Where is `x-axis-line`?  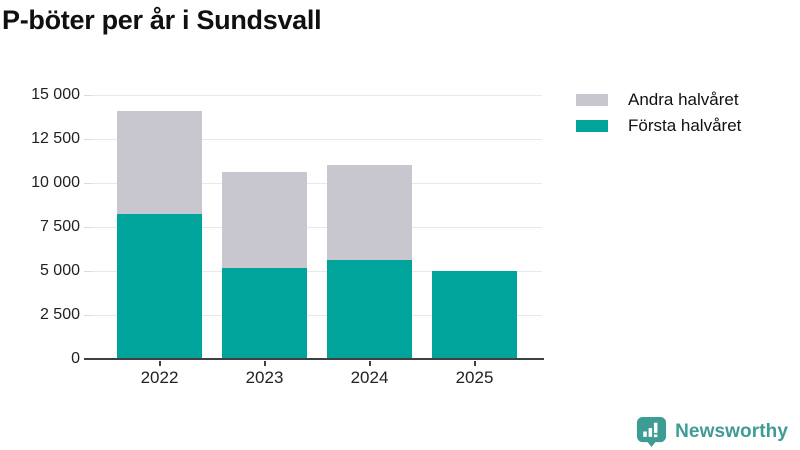
x-axis-line is located at coordinates (314, 359).